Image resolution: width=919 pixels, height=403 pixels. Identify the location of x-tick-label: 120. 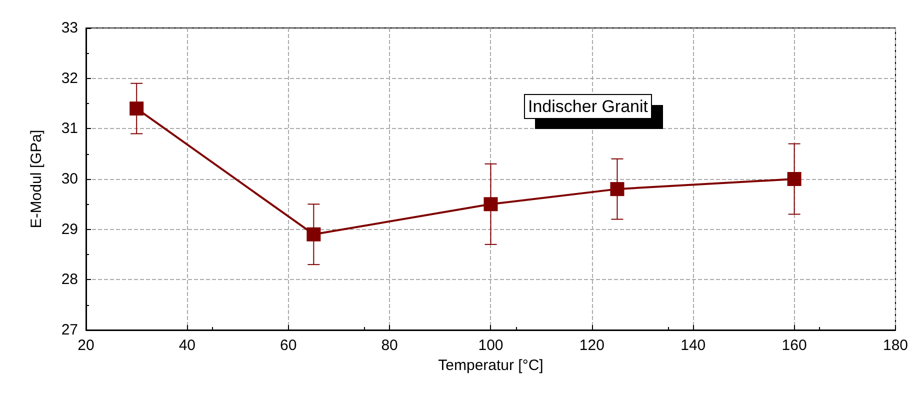
(591, 345).